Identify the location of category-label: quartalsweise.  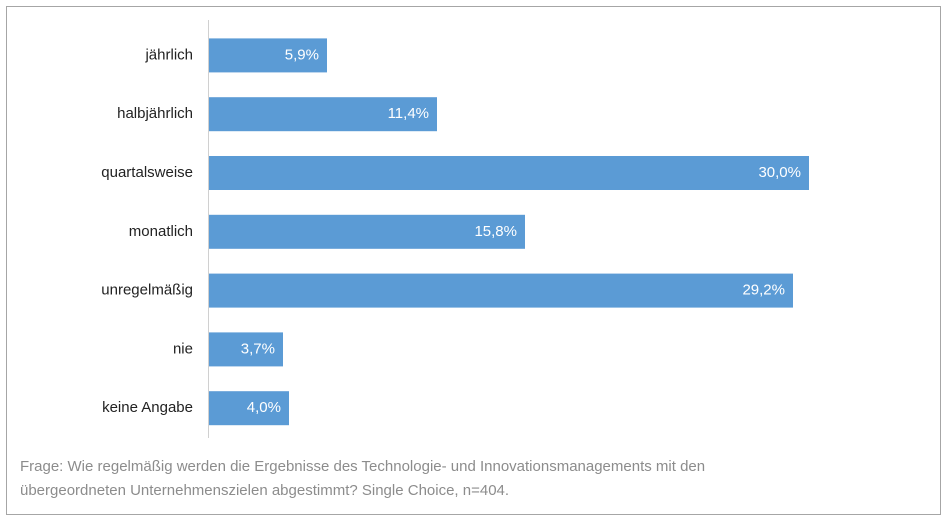
(147, 172).